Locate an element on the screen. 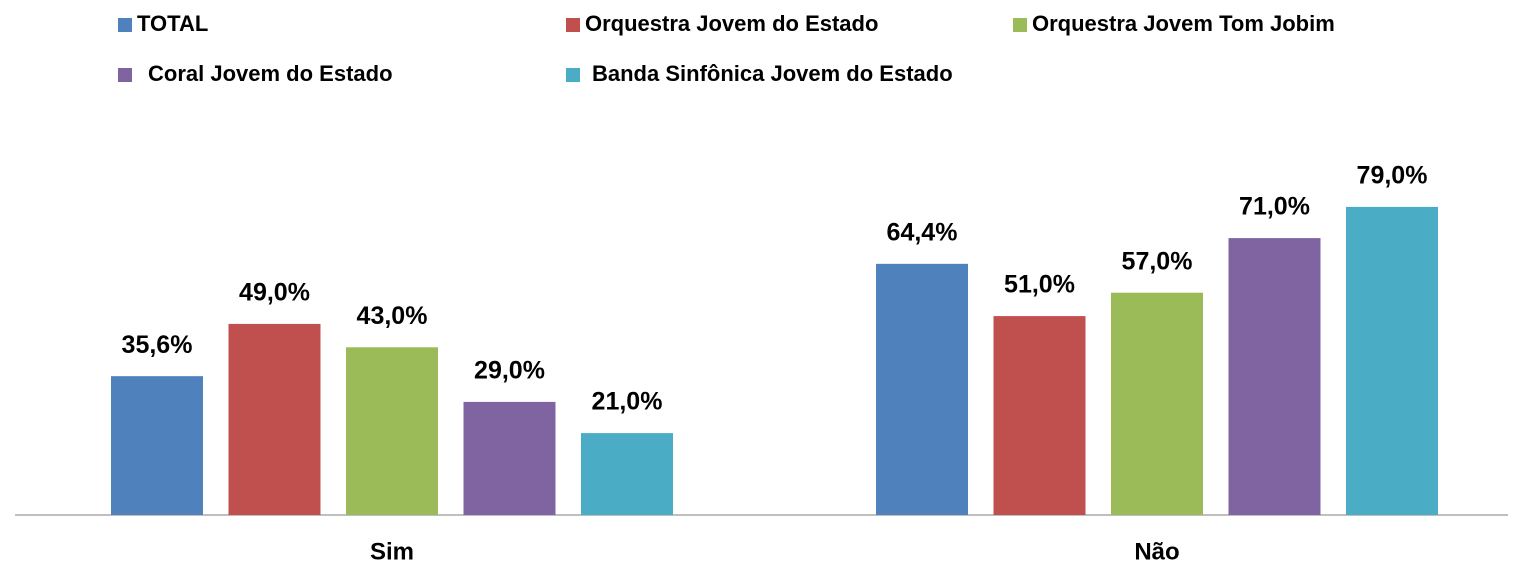  value-label: 35,6% is located at coordinates (157, 345).